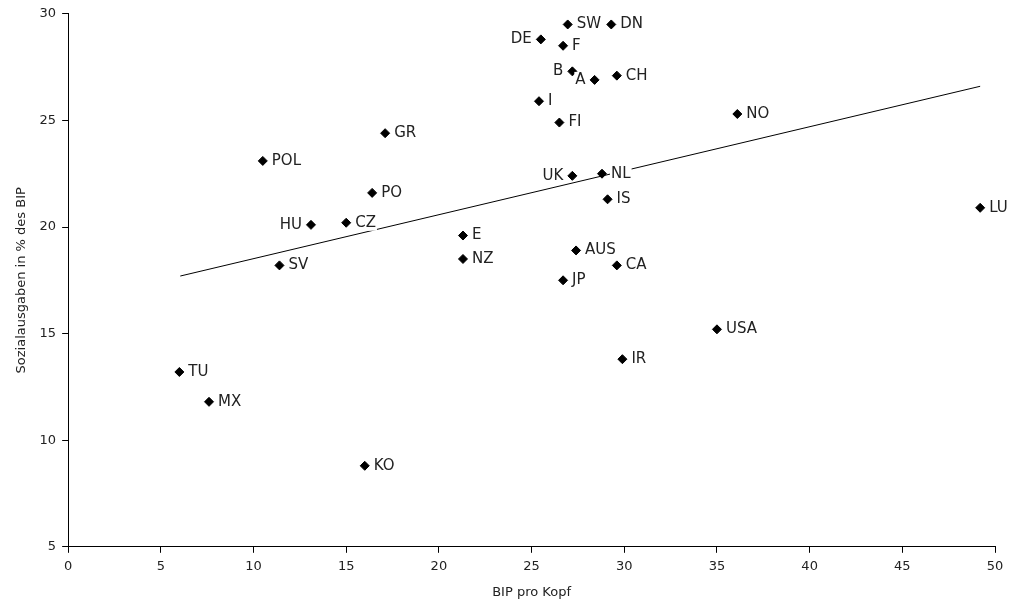 This screenshot has height=609, width=1015. Describe the element at coordinates (365, 221) in the screenshot. I see `annotation: CZ` at that location.